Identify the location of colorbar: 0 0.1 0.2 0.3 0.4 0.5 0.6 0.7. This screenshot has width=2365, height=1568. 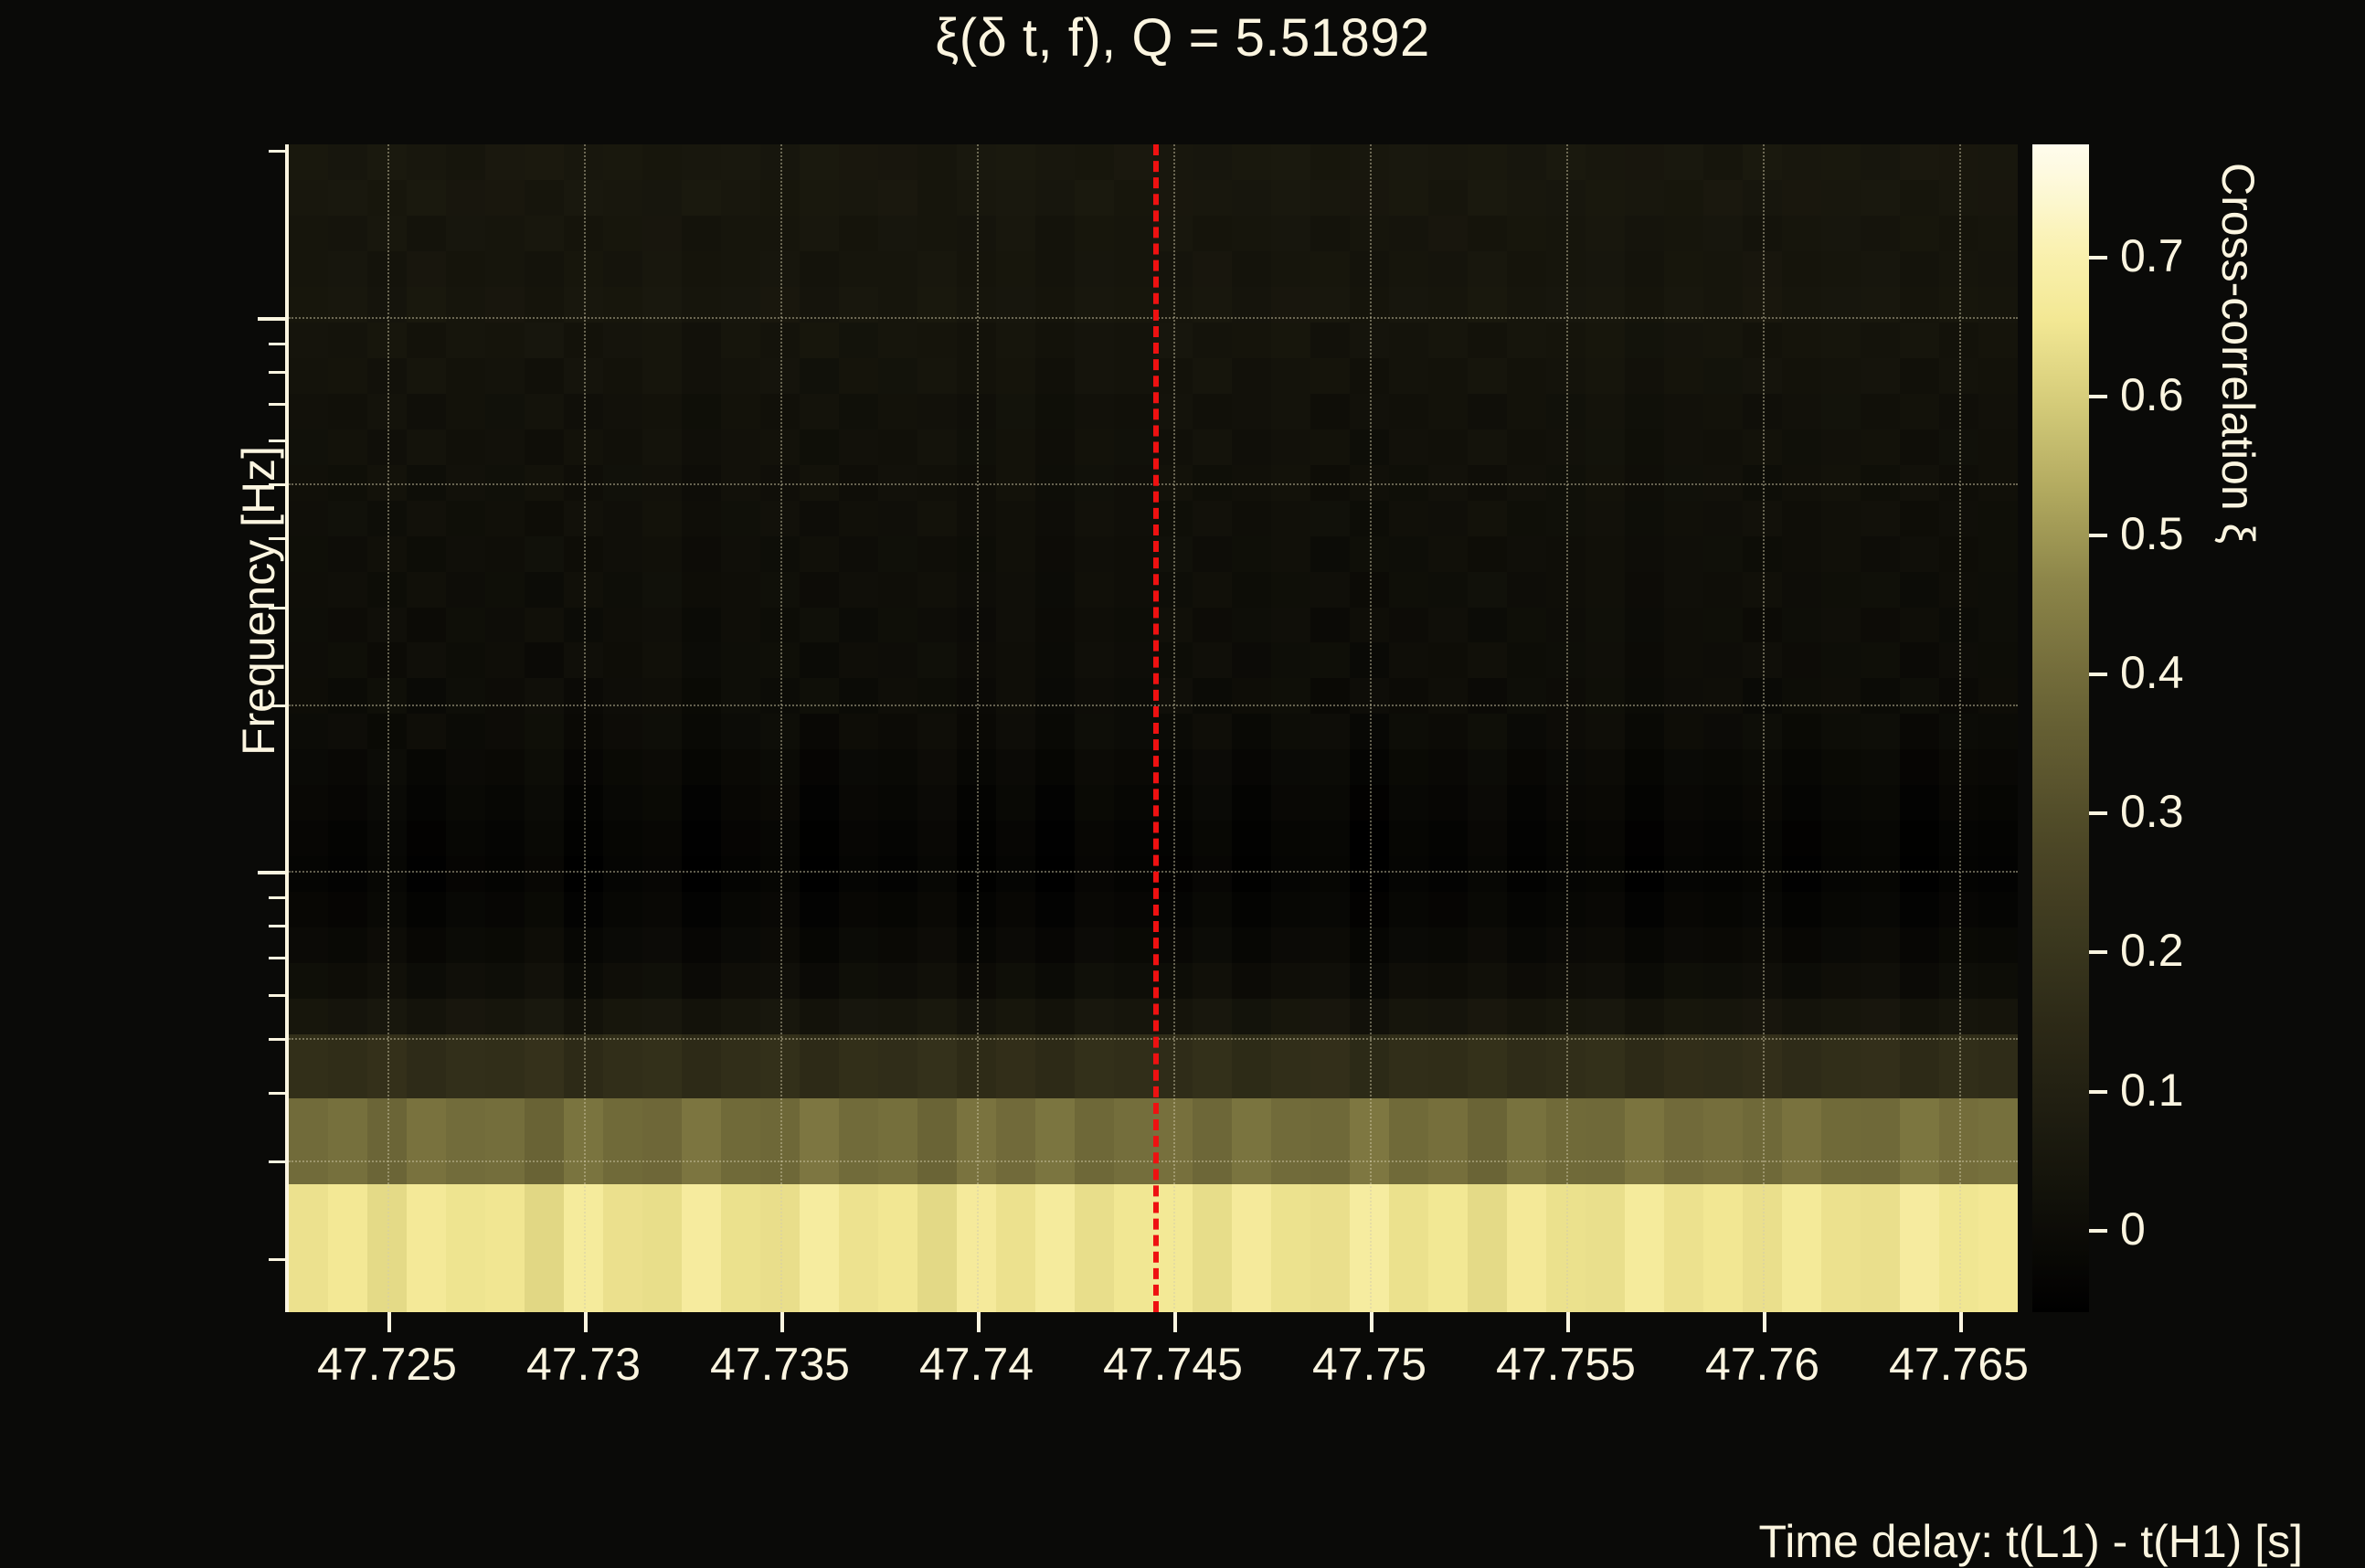
(2108, 728).